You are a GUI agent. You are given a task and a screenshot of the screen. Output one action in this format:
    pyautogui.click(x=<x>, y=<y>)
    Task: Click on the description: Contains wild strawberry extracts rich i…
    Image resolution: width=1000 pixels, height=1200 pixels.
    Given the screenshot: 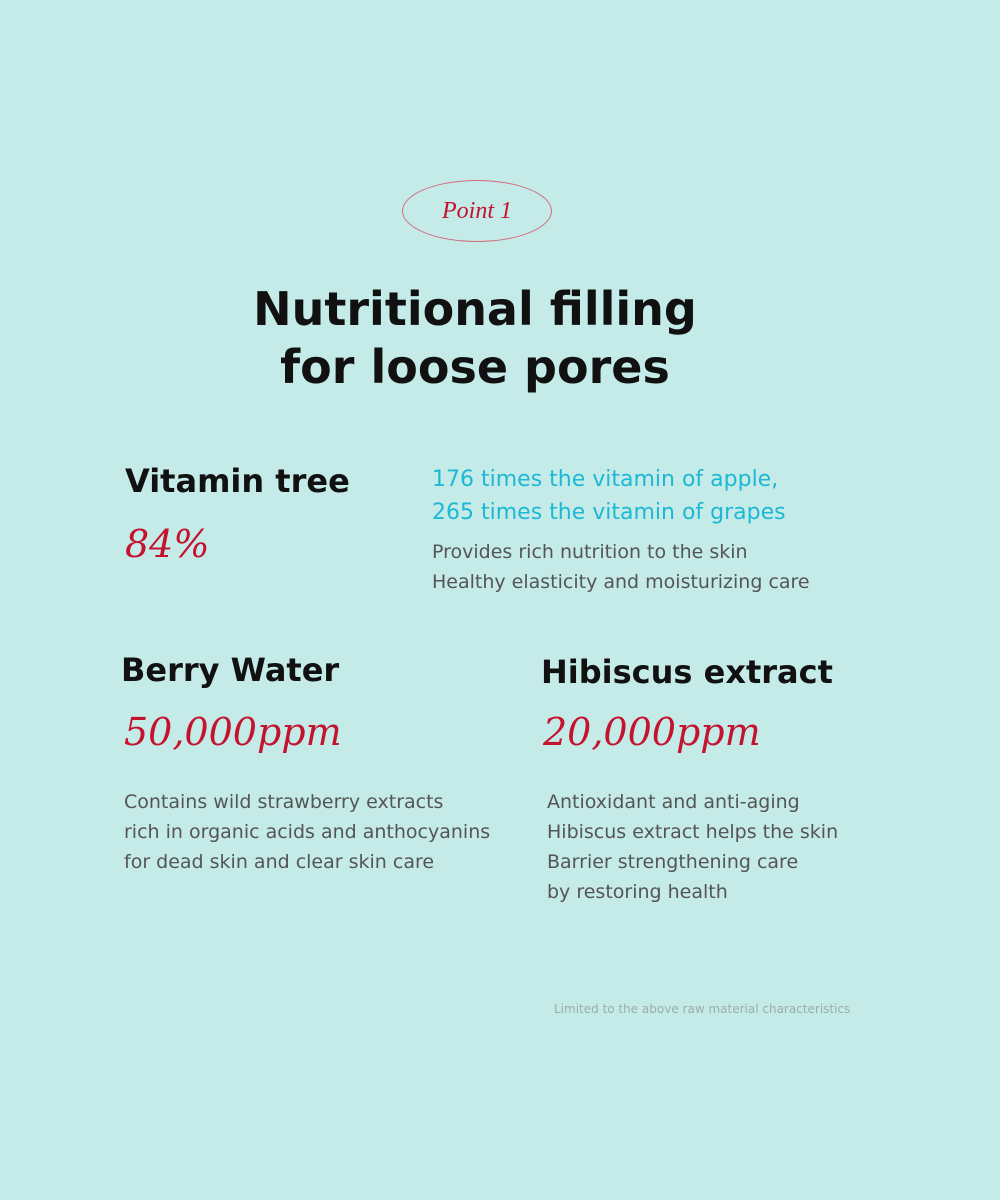 What is the action you would take?
    pyautogui.click(x=307, y=832)
    